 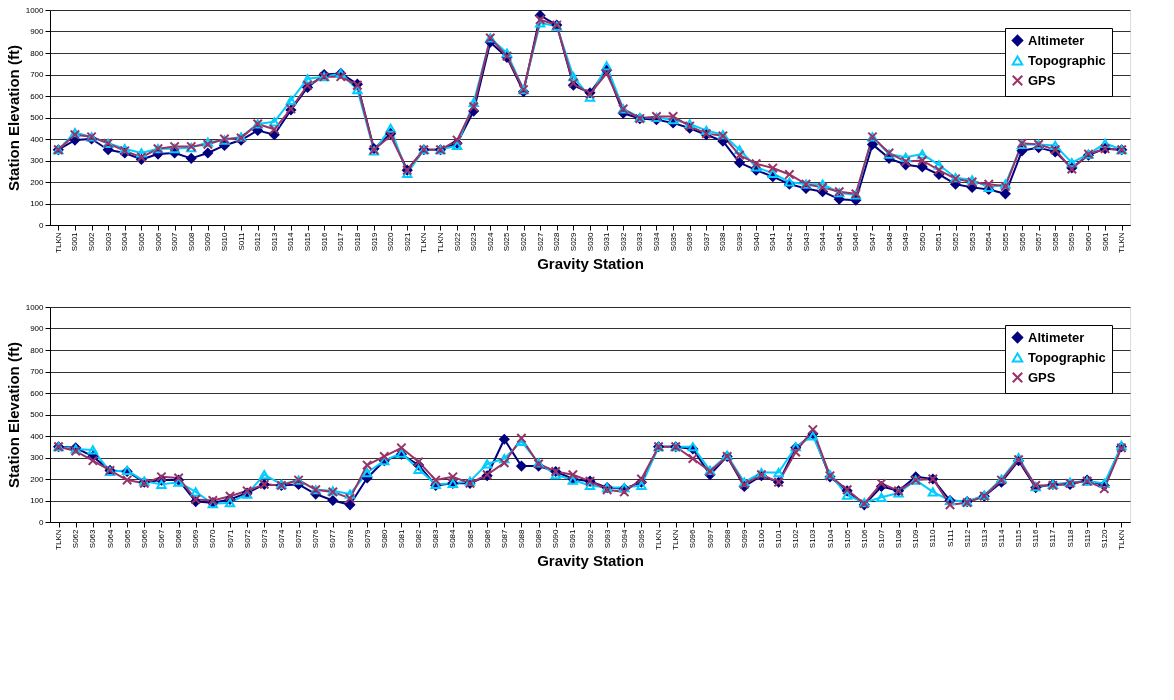 I want to click on x-tick-label: S061, so click(x=1105, y=241).